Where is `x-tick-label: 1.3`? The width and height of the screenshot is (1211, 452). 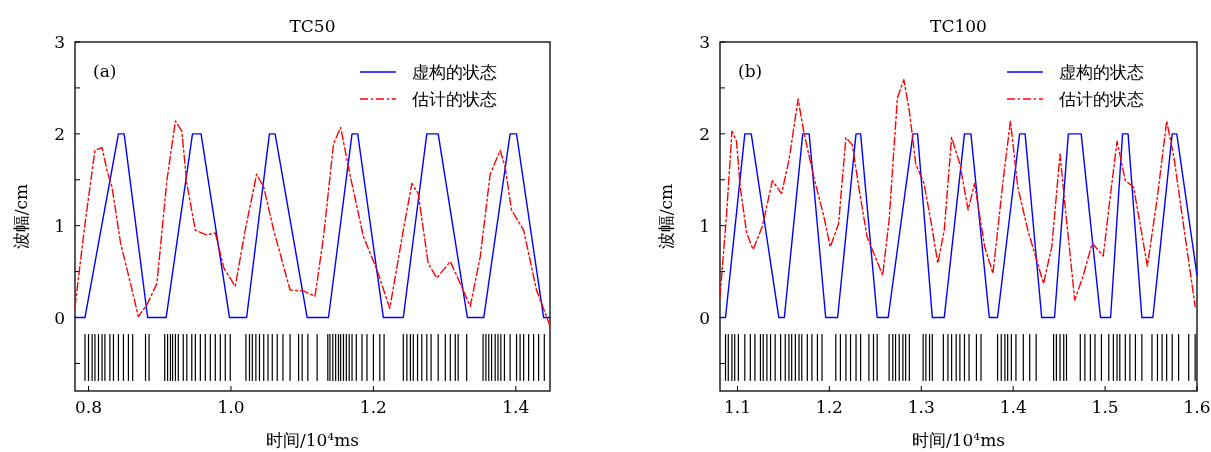
x-tick-label: 1.3 is located at coordinates (921, 407).